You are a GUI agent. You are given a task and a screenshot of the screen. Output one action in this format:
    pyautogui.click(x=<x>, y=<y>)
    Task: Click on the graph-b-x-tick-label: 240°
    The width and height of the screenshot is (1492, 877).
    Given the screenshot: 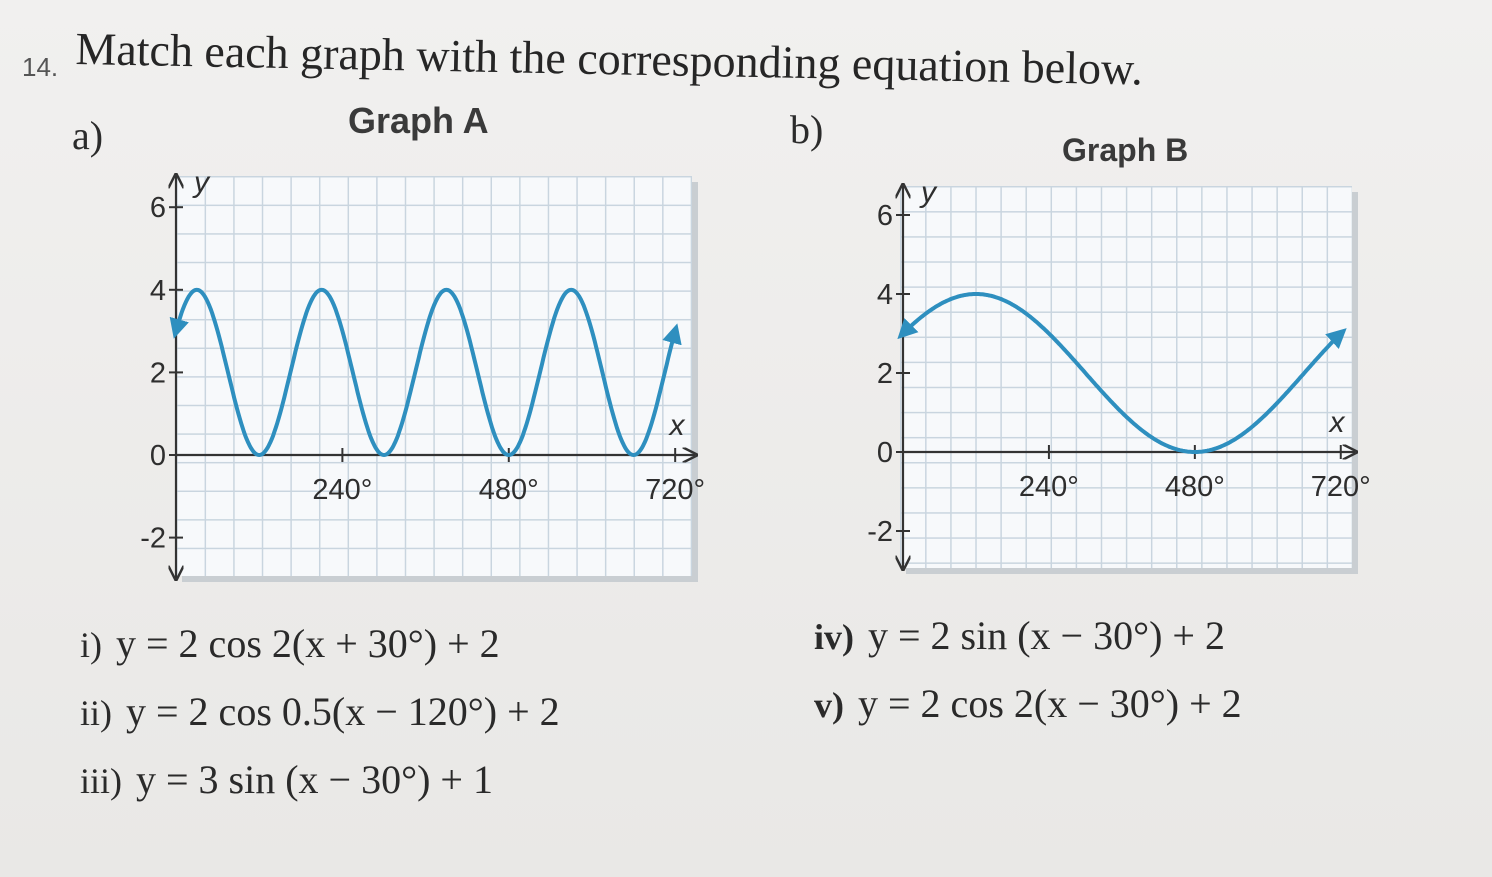 What is the action you would take?
    pyautogui.click(x=1049, y=487)
    